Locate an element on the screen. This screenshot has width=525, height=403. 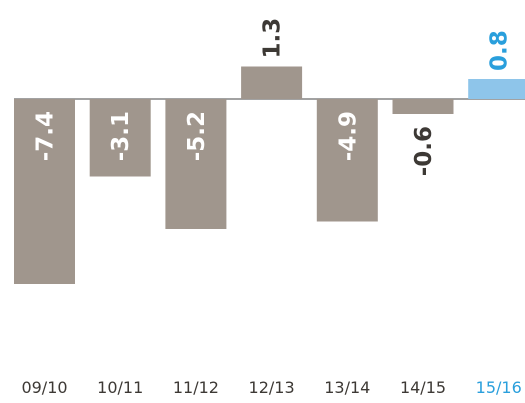
data-label: 1.3 is located at coordinates (273, 38).